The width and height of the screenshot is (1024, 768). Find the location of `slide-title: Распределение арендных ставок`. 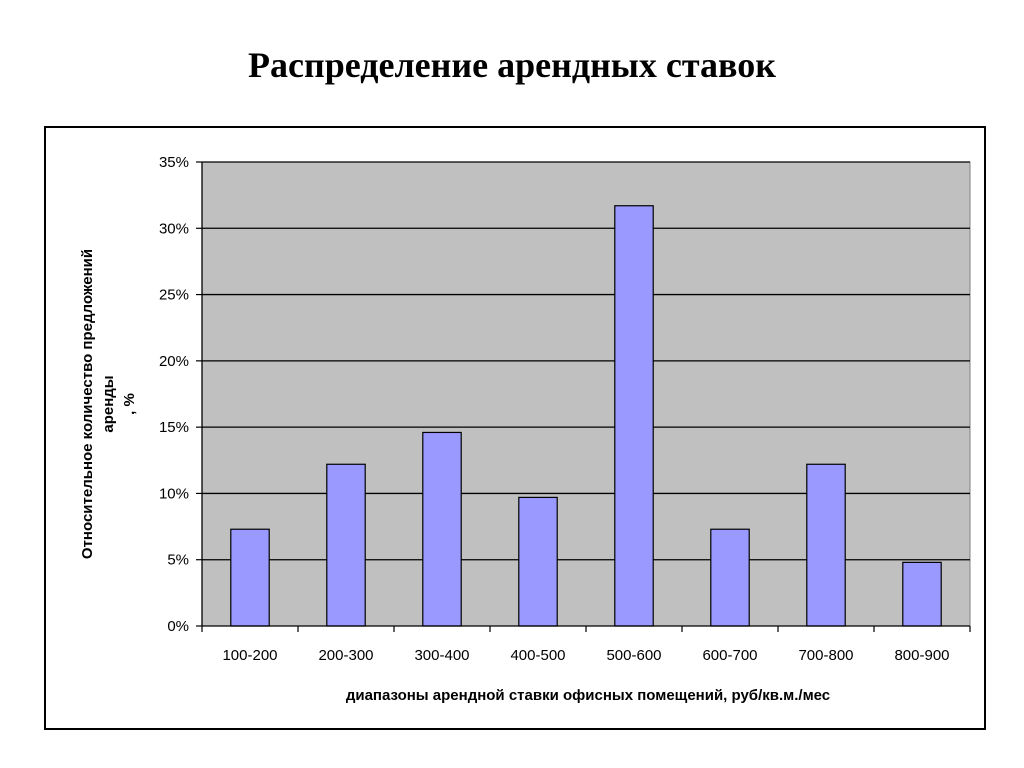

slide-title: Распределение арендных ставок is located at coordinates (512, 65).